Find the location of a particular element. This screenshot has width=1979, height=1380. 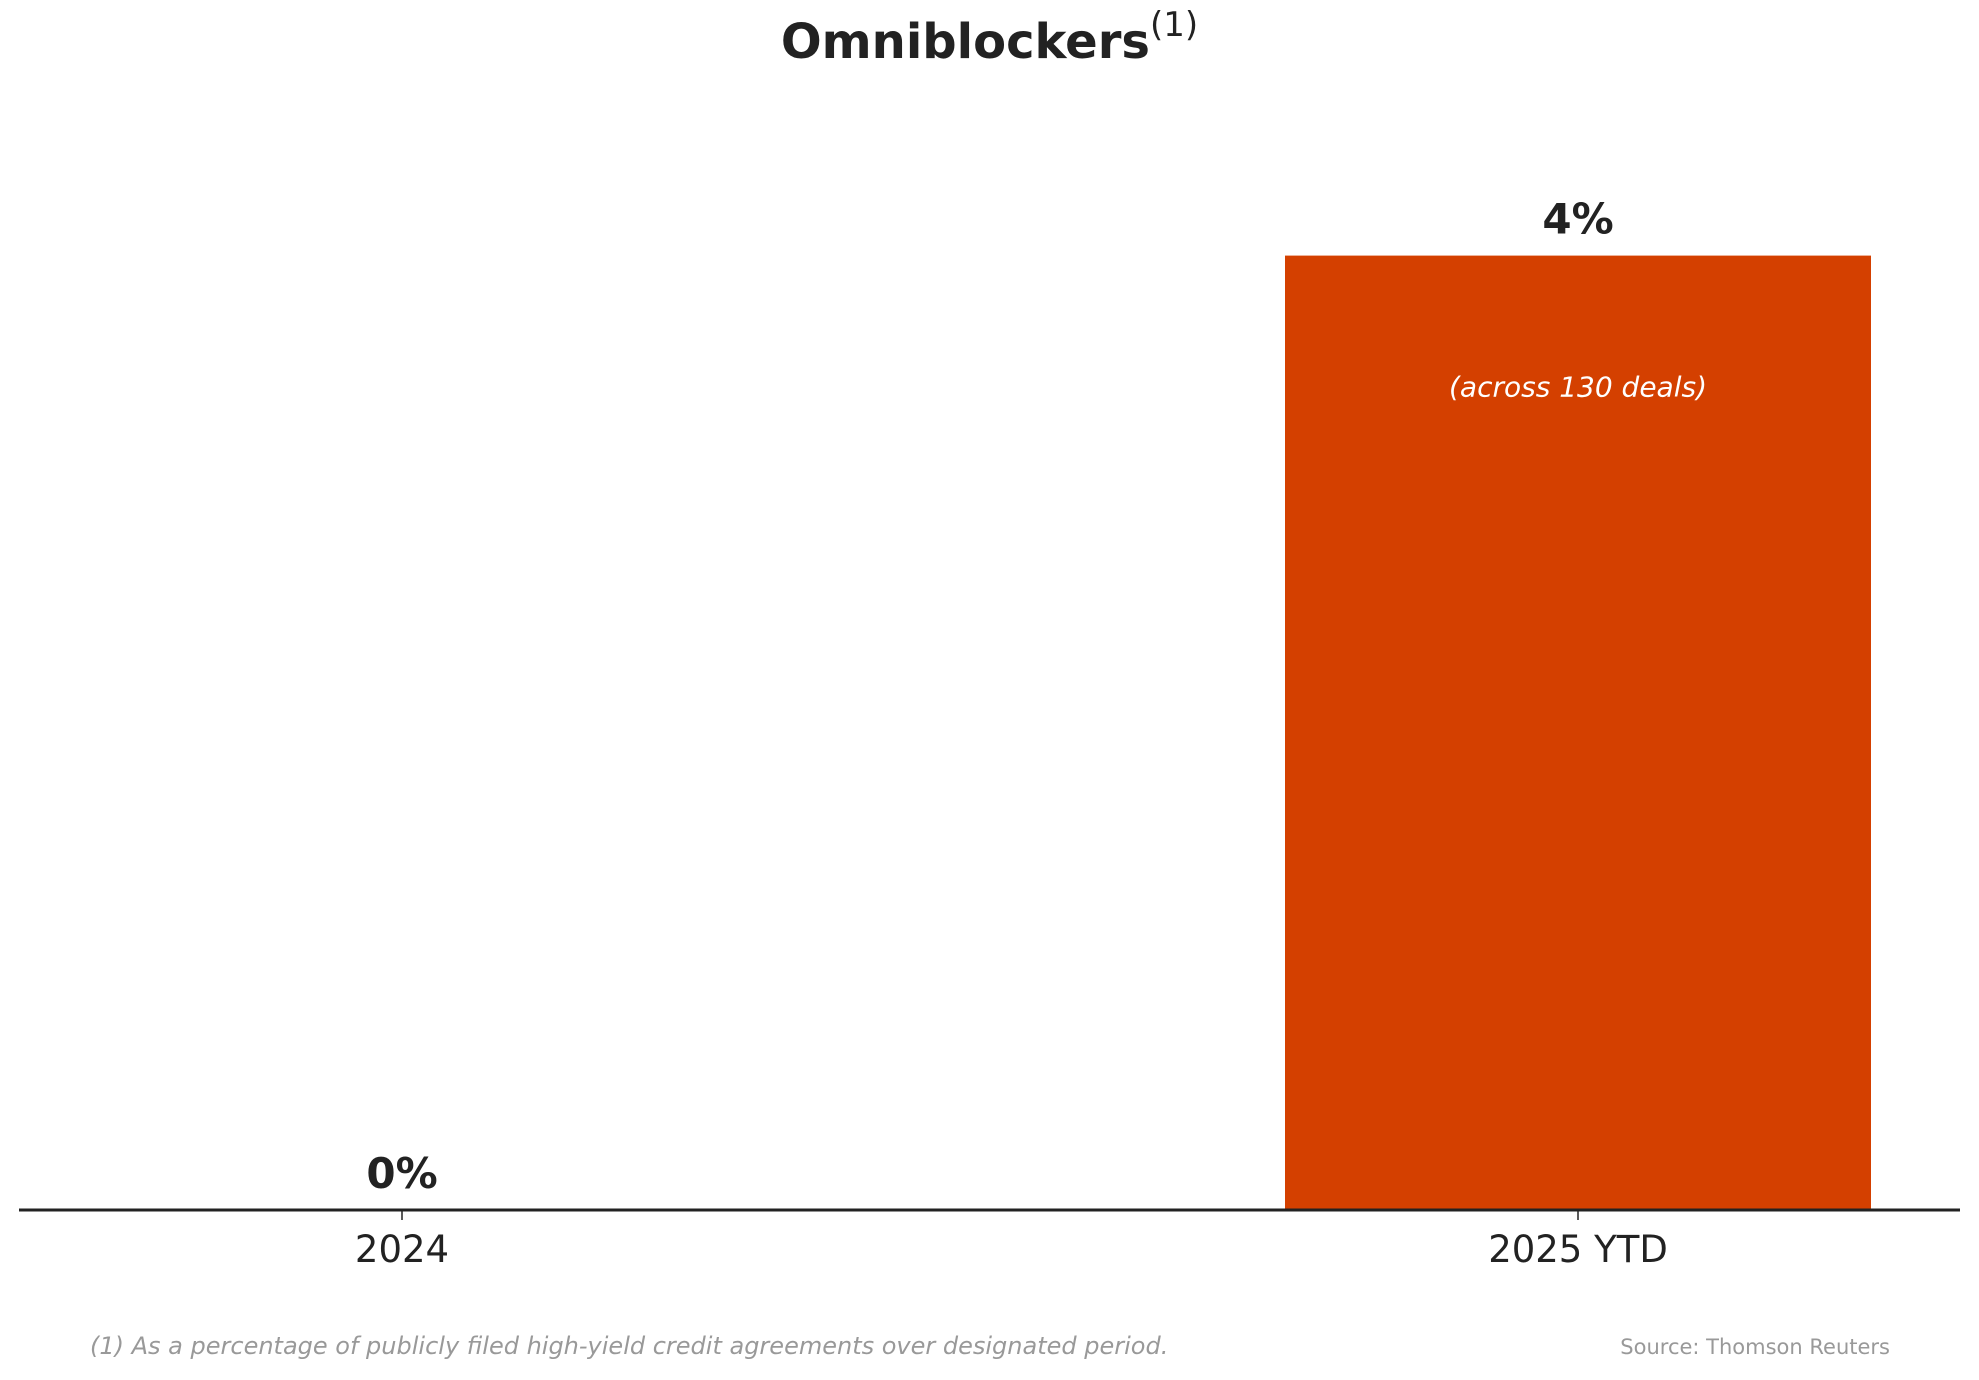

chart-title-text: Omniblockers is located at coordinates (965, 42).